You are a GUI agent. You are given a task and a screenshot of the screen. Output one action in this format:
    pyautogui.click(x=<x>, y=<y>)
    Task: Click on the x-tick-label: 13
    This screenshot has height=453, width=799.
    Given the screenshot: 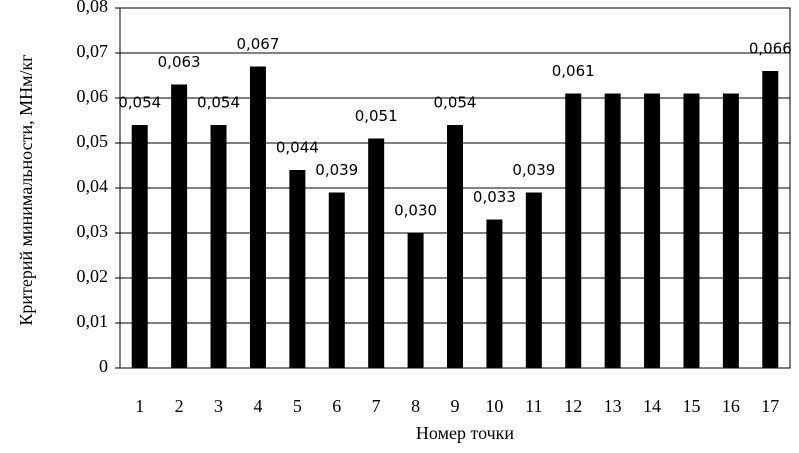 What is the action you would take?
    pyautogui.click(x=613, y=406)
    